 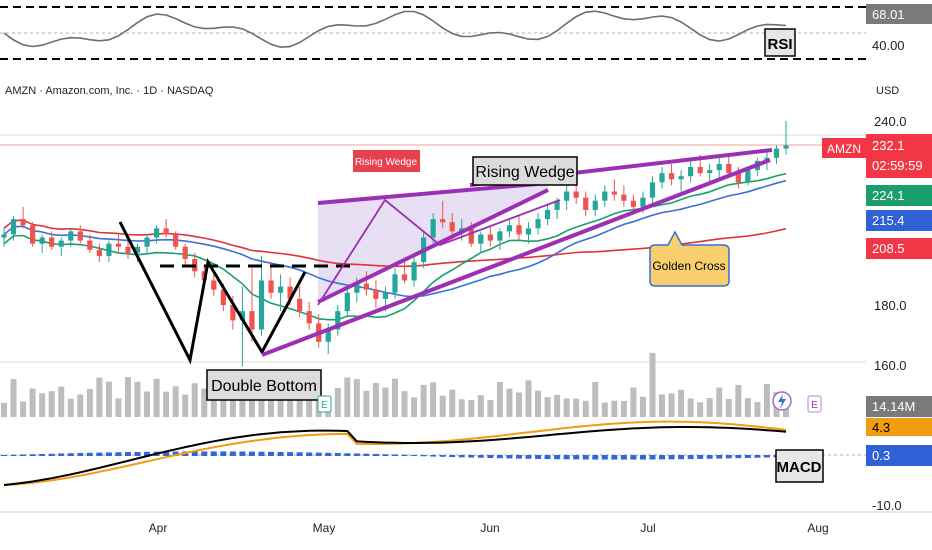 I want to click on symbol-title: AMZN · Amazon.com, Inc. · 1D · NASDAQ, so click(x=109, y=91).